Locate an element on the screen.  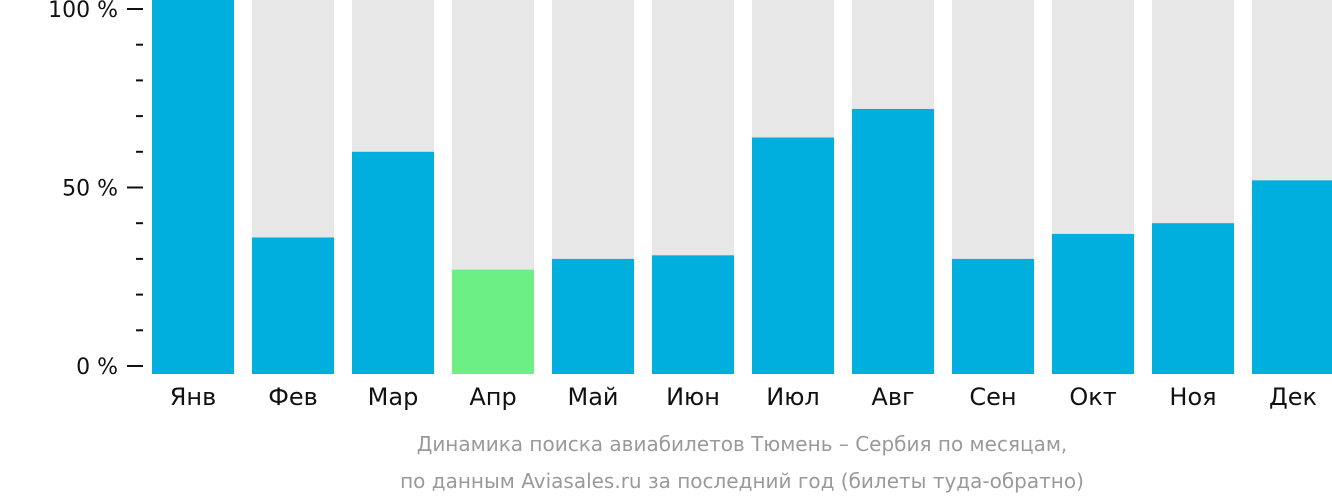
x-tick-label-3: Апр is located at coordinates (492, 397).